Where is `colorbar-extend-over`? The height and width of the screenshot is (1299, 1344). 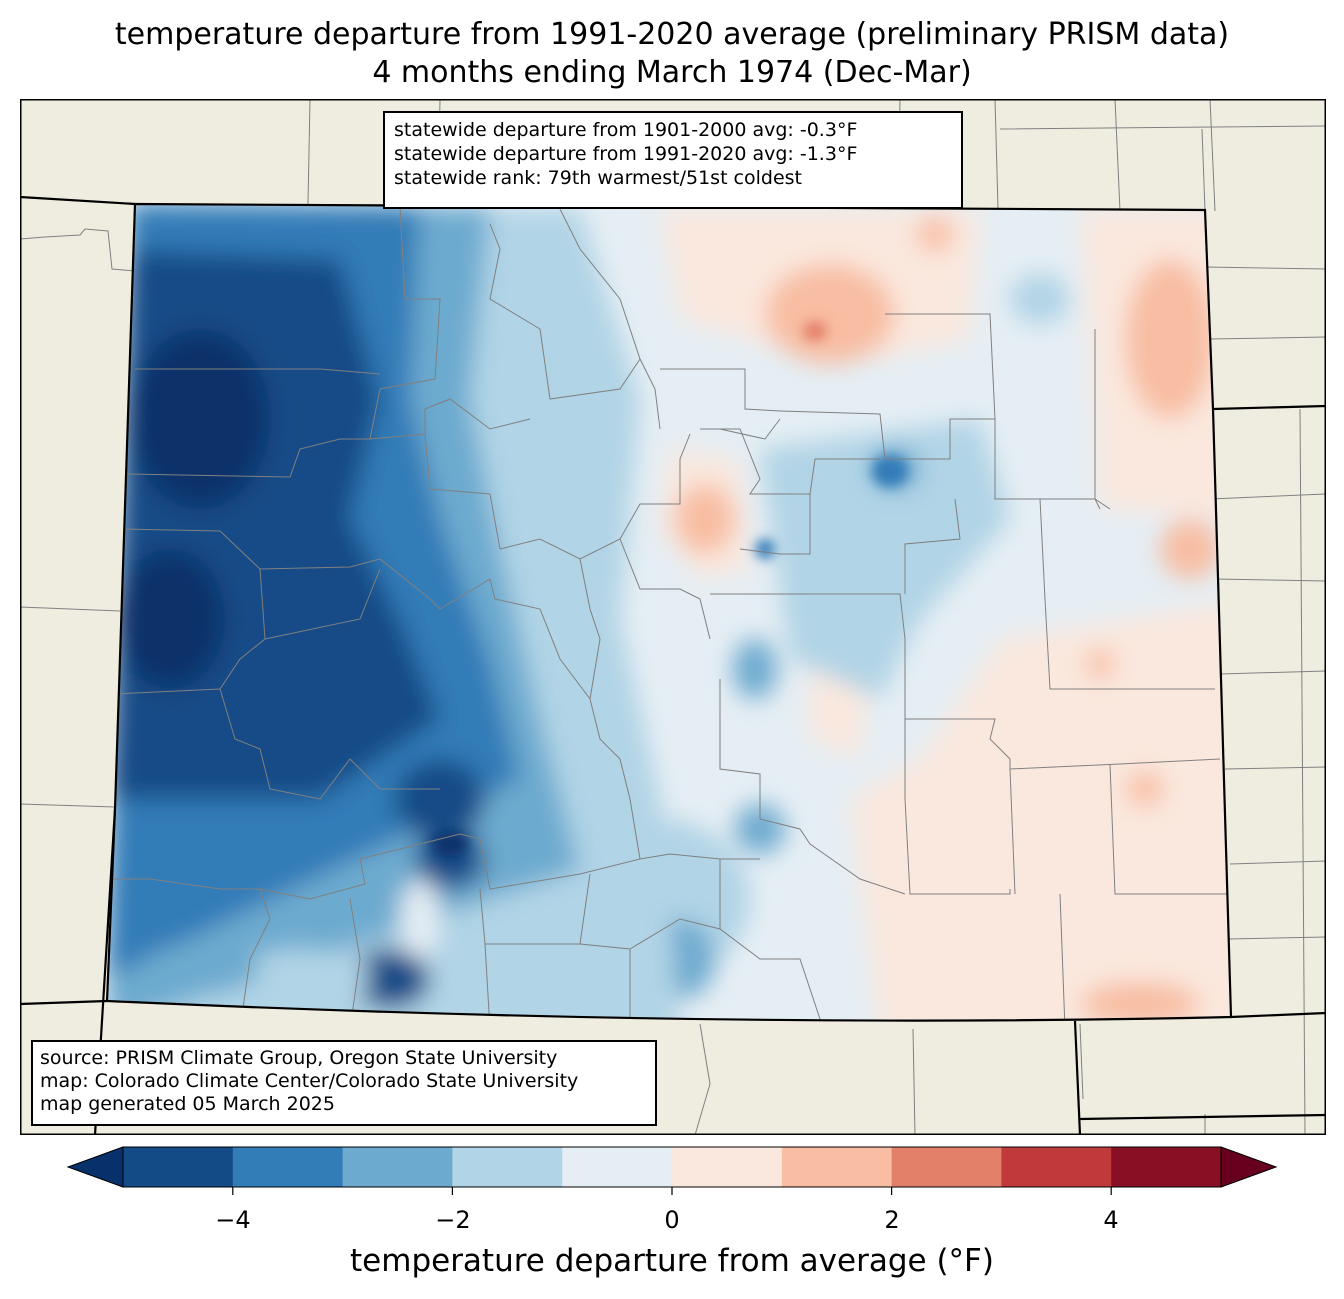
colorbar-extend-over is located at coordinates (1249, 1167).